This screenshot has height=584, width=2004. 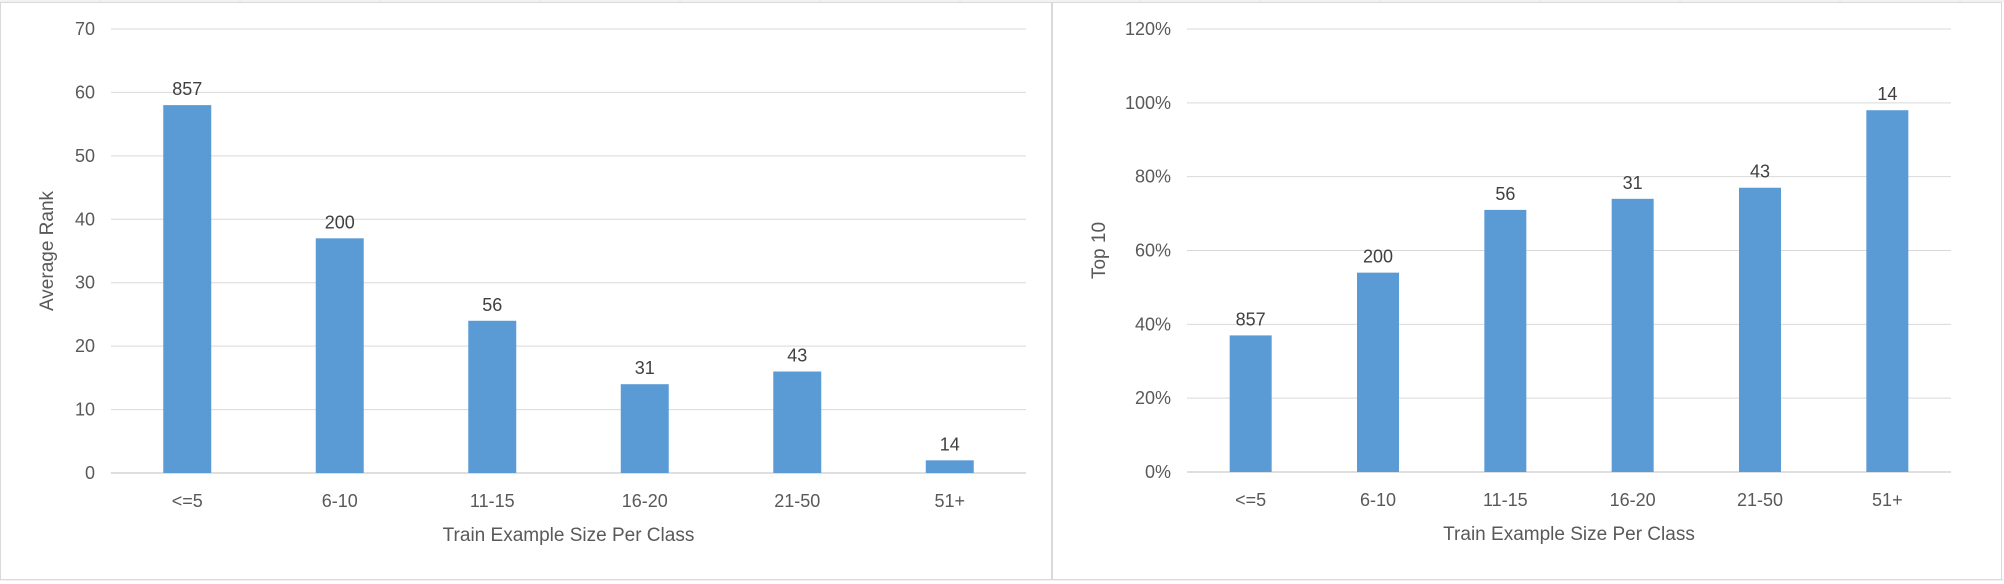 I want to click on y-tick-label: 0%, so click(x=1158, y=472).